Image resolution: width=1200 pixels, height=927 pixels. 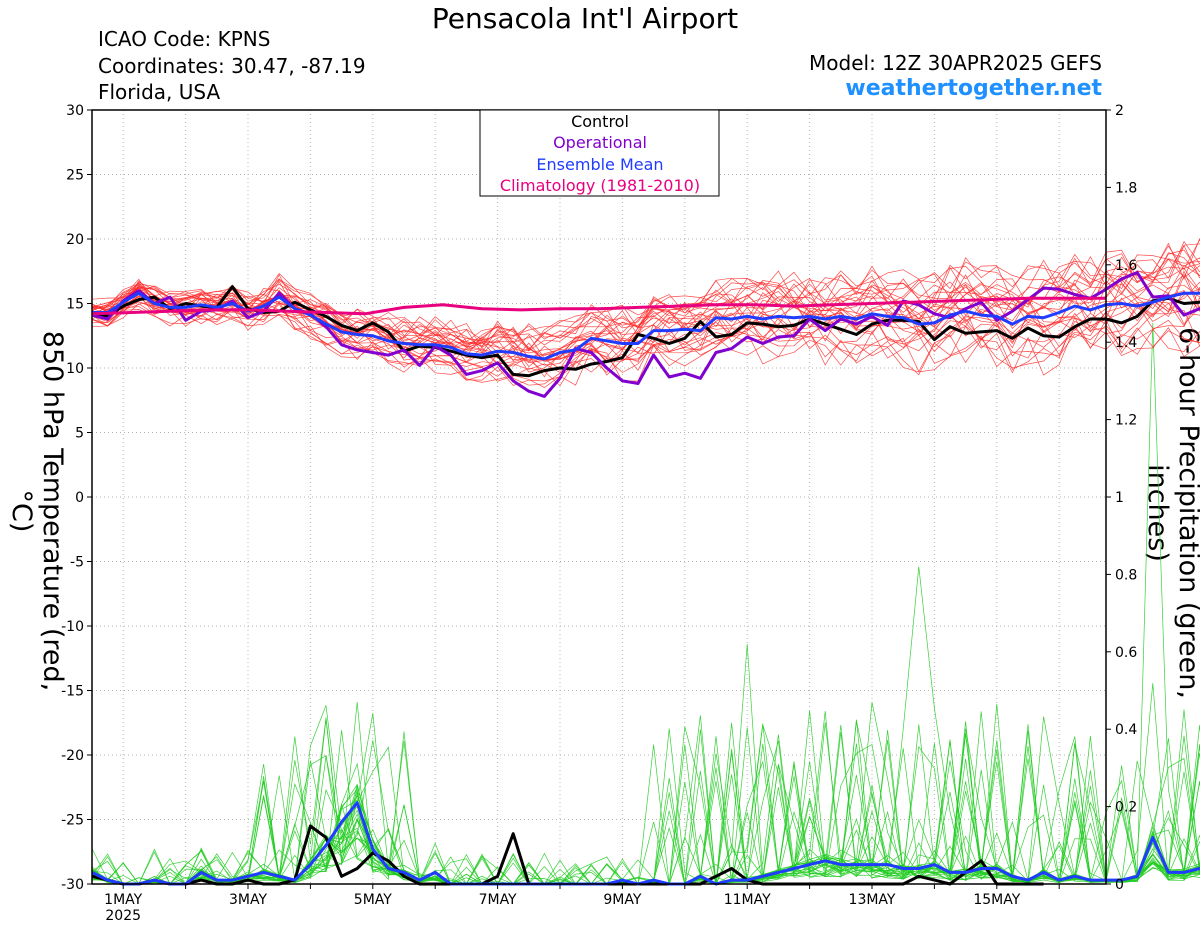 What do you see at coordinates (1126, 188) in the screenshot?
I see `y-tick-label-right: 1.8` at bounding box center [1126, 188].